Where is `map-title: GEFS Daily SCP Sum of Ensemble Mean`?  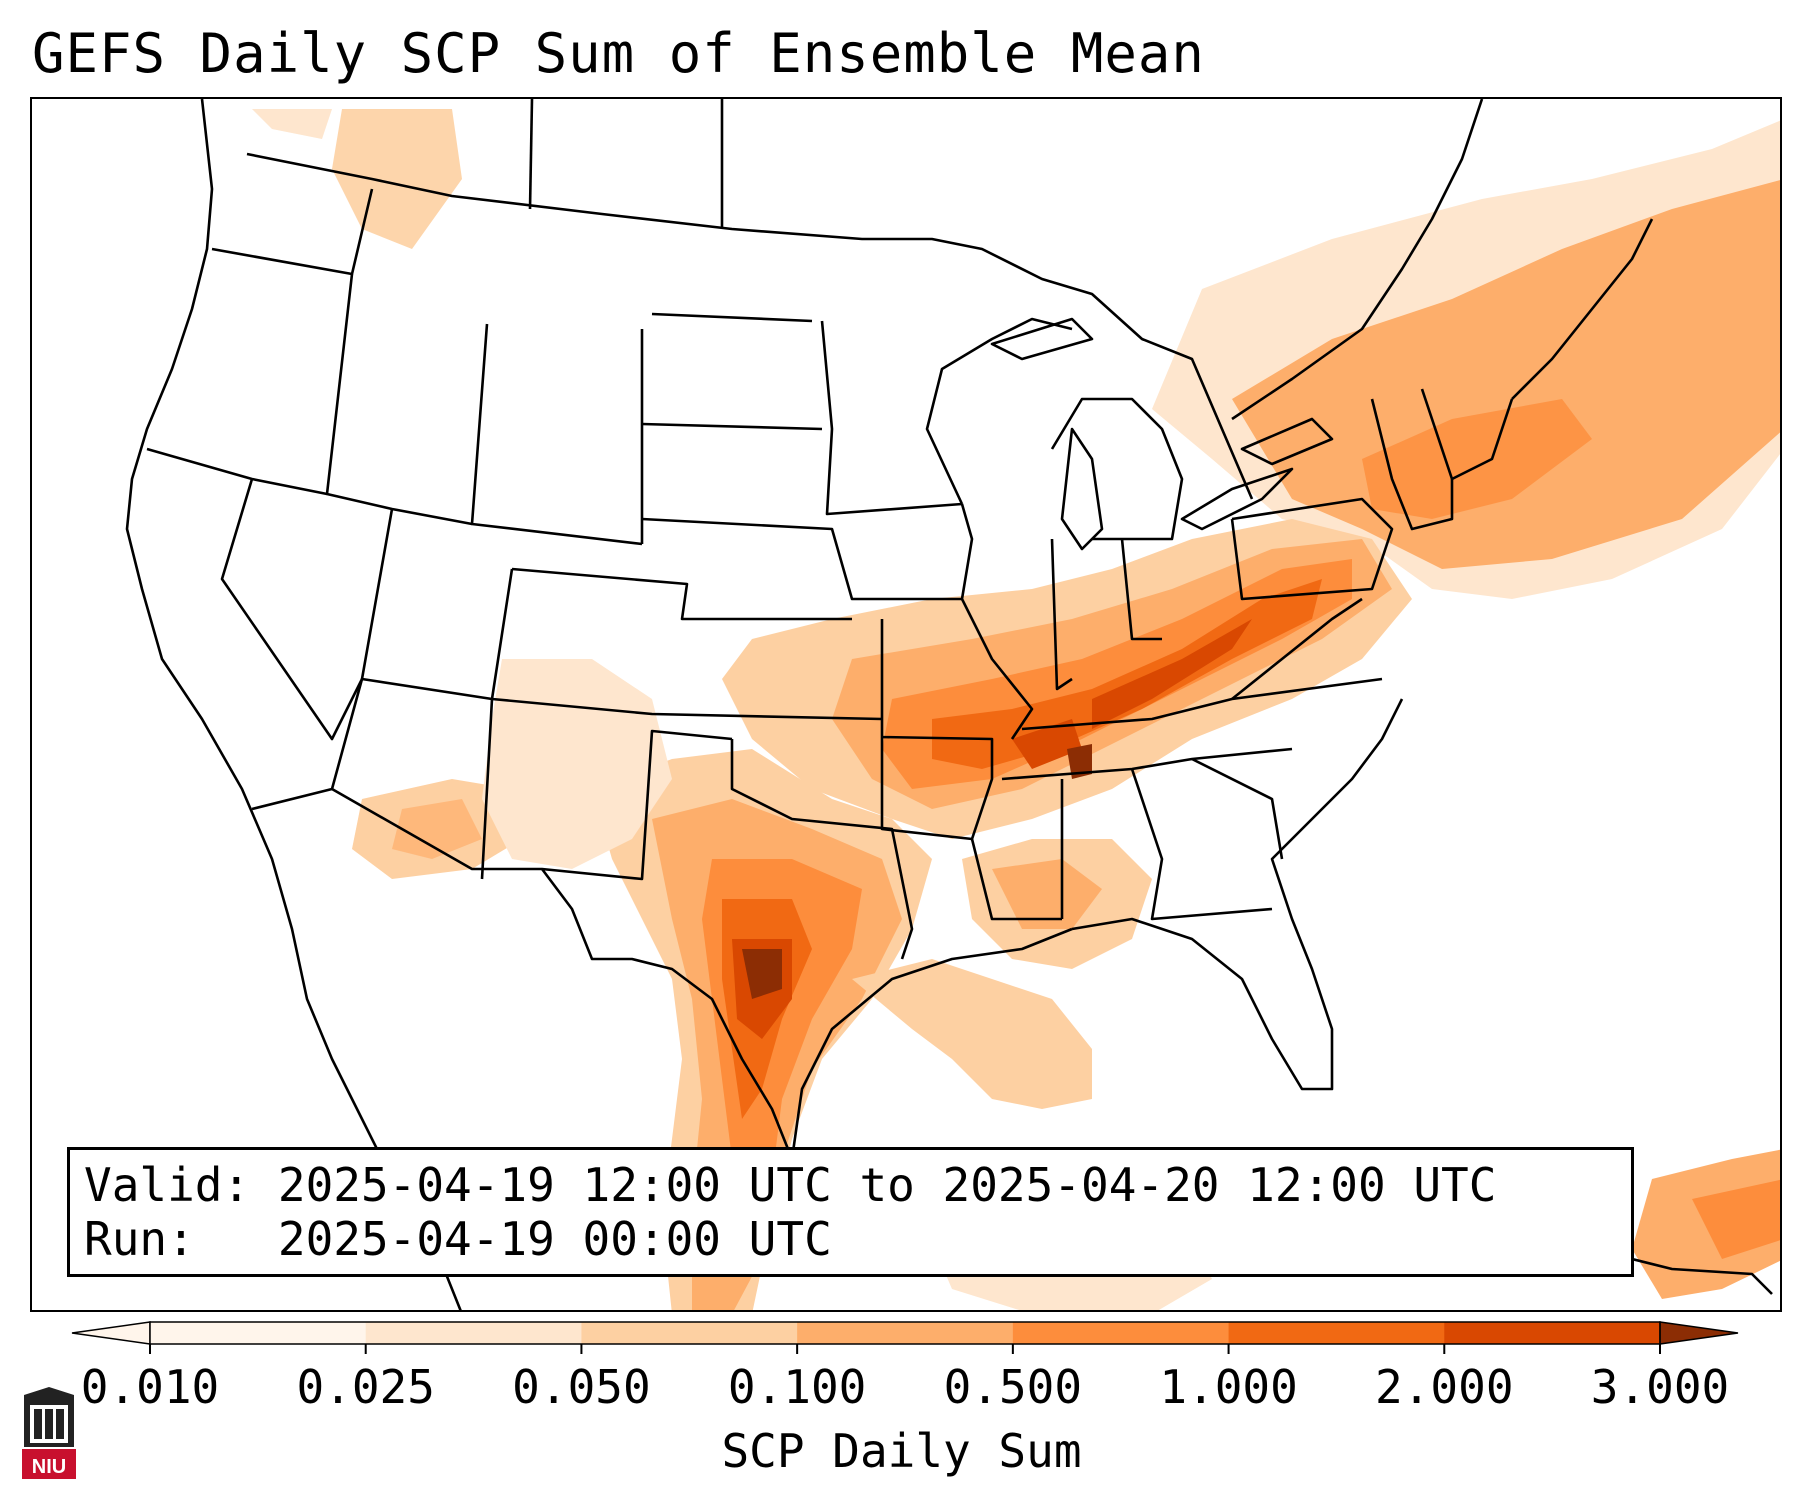
map-title: GEFS Daily SCP Sum of Ensemble Mean is located at coordinates (618, 53).